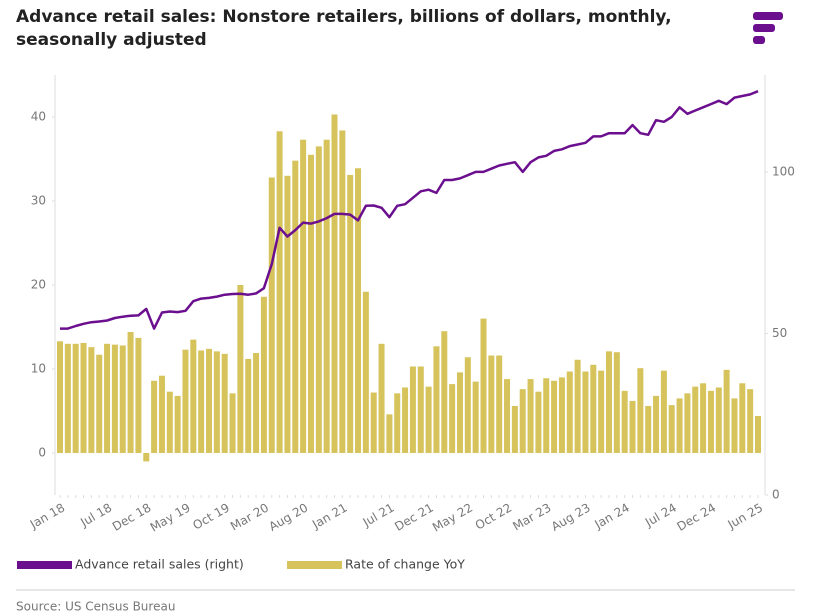 Image resolution: width=815 pixels, height=611 pixels. What do you see at coordinates (531, 517) in the screenshot?
I see `x-tick-label: Mar 23` at bounding box center [531, 517].